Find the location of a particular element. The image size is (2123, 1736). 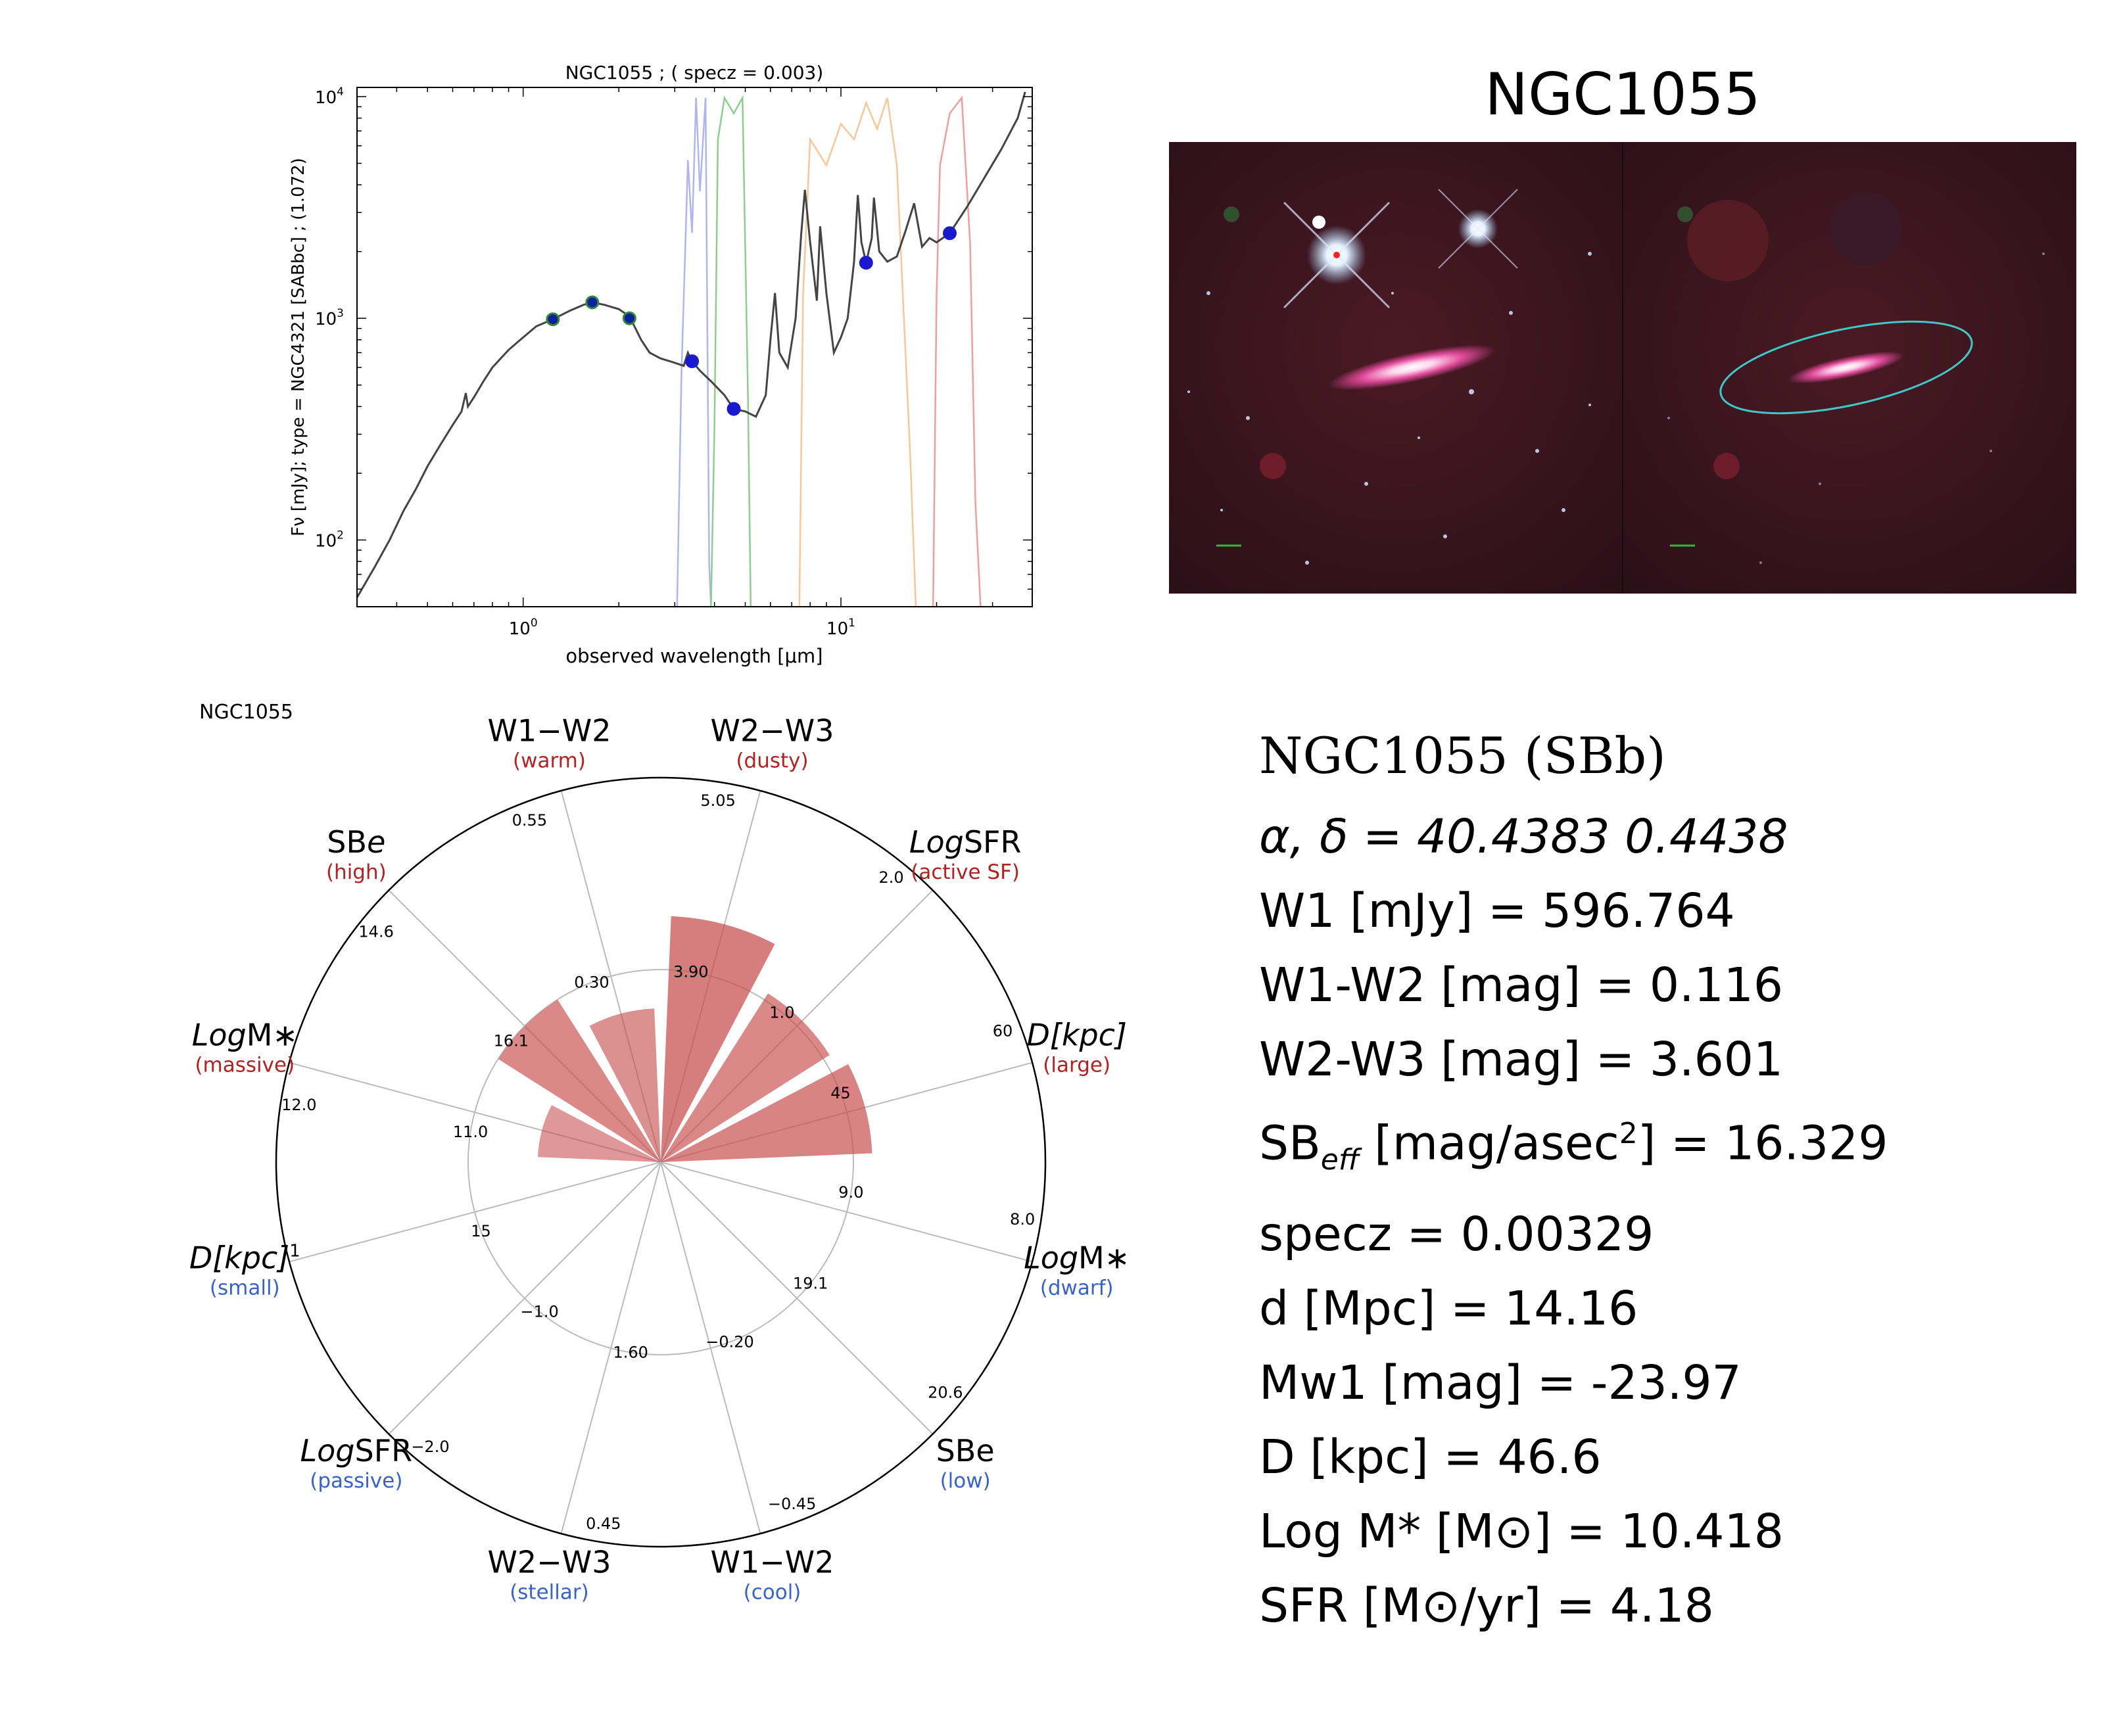

polar-tick-0-0: 0.30 is located at coordinates (591, 982).